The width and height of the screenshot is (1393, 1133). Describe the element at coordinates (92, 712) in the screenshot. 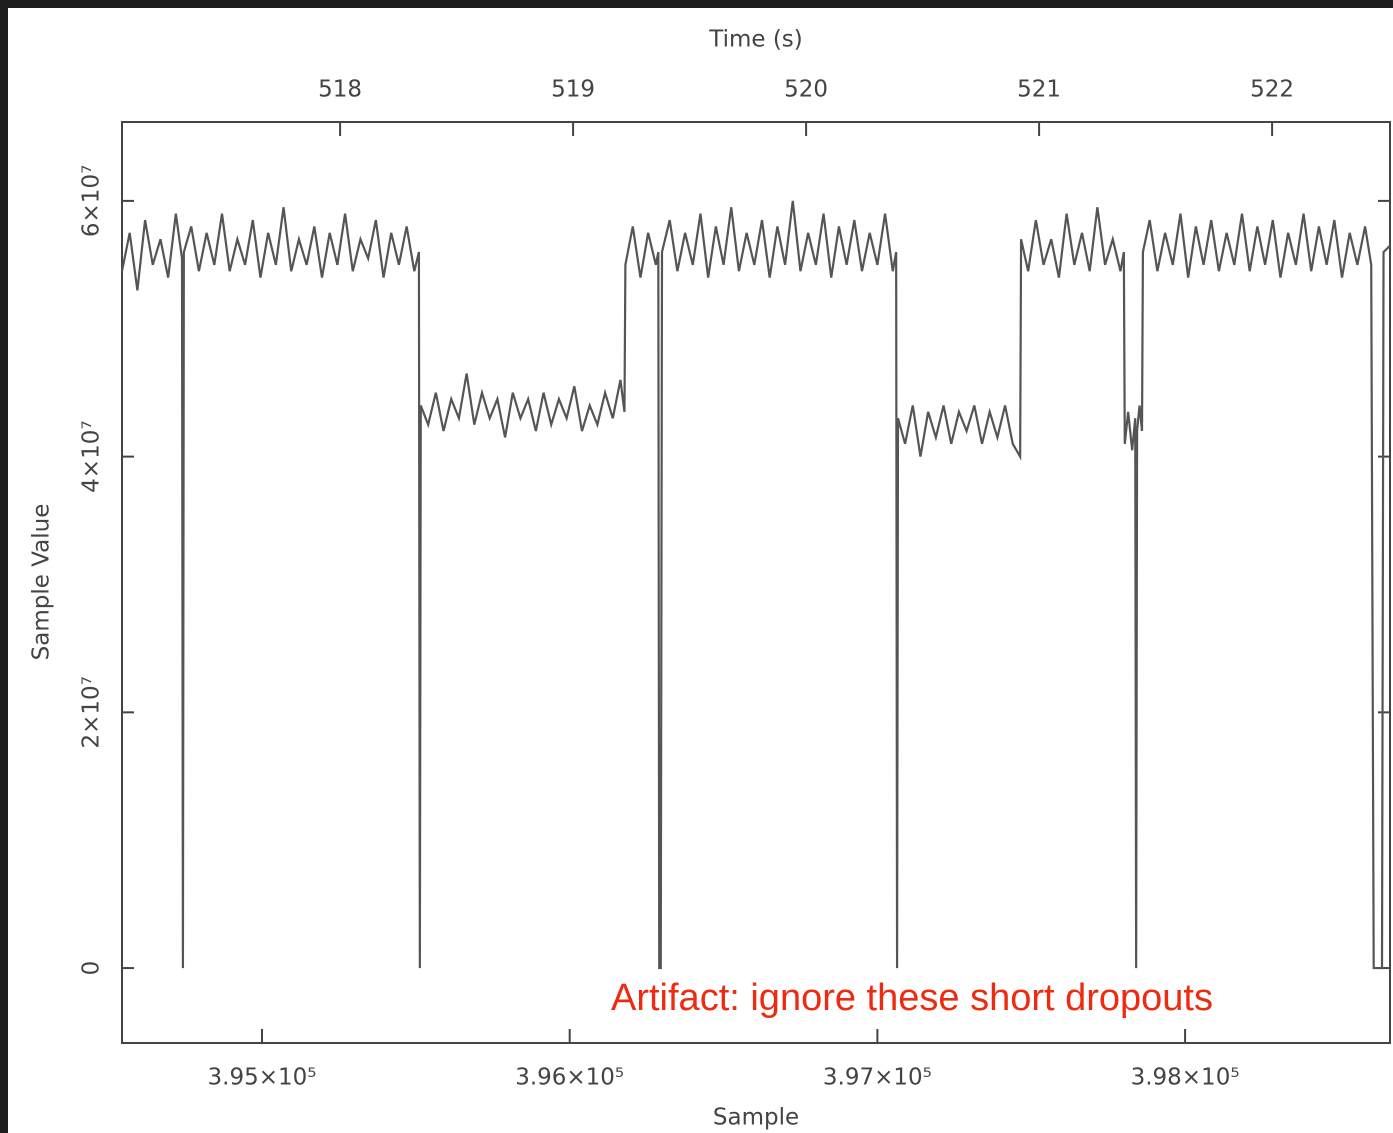

I see `y-tick-label: 2×10⁷` at that location.